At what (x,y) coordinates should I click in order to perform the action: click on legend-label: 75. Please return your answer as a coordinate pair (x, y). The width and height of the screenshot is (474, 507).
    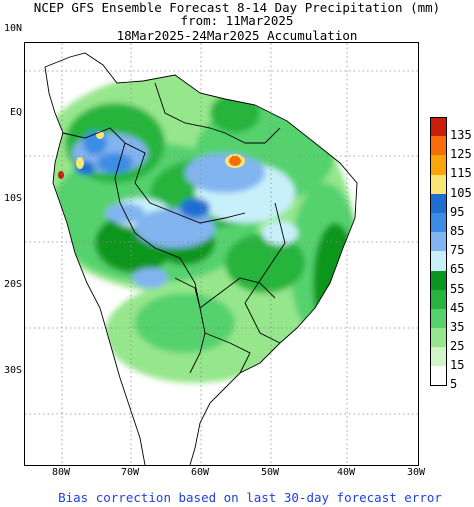
    Looking at the image, I should click on (457, 250).